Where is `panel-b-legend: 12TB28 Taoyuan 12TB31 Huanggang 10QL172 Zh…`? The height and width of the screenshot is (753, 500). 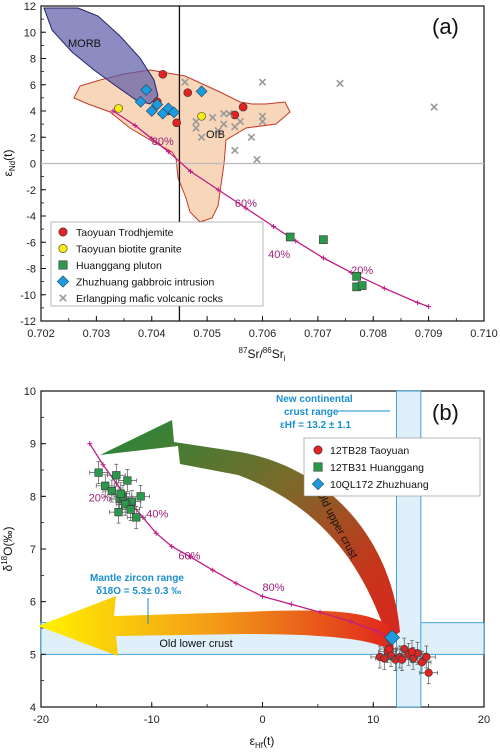
panel-b-legend: 12TB28 Taoyuan 12TB31 Huanggang 10QL172 Zh… is located at coordinates (392, 467).